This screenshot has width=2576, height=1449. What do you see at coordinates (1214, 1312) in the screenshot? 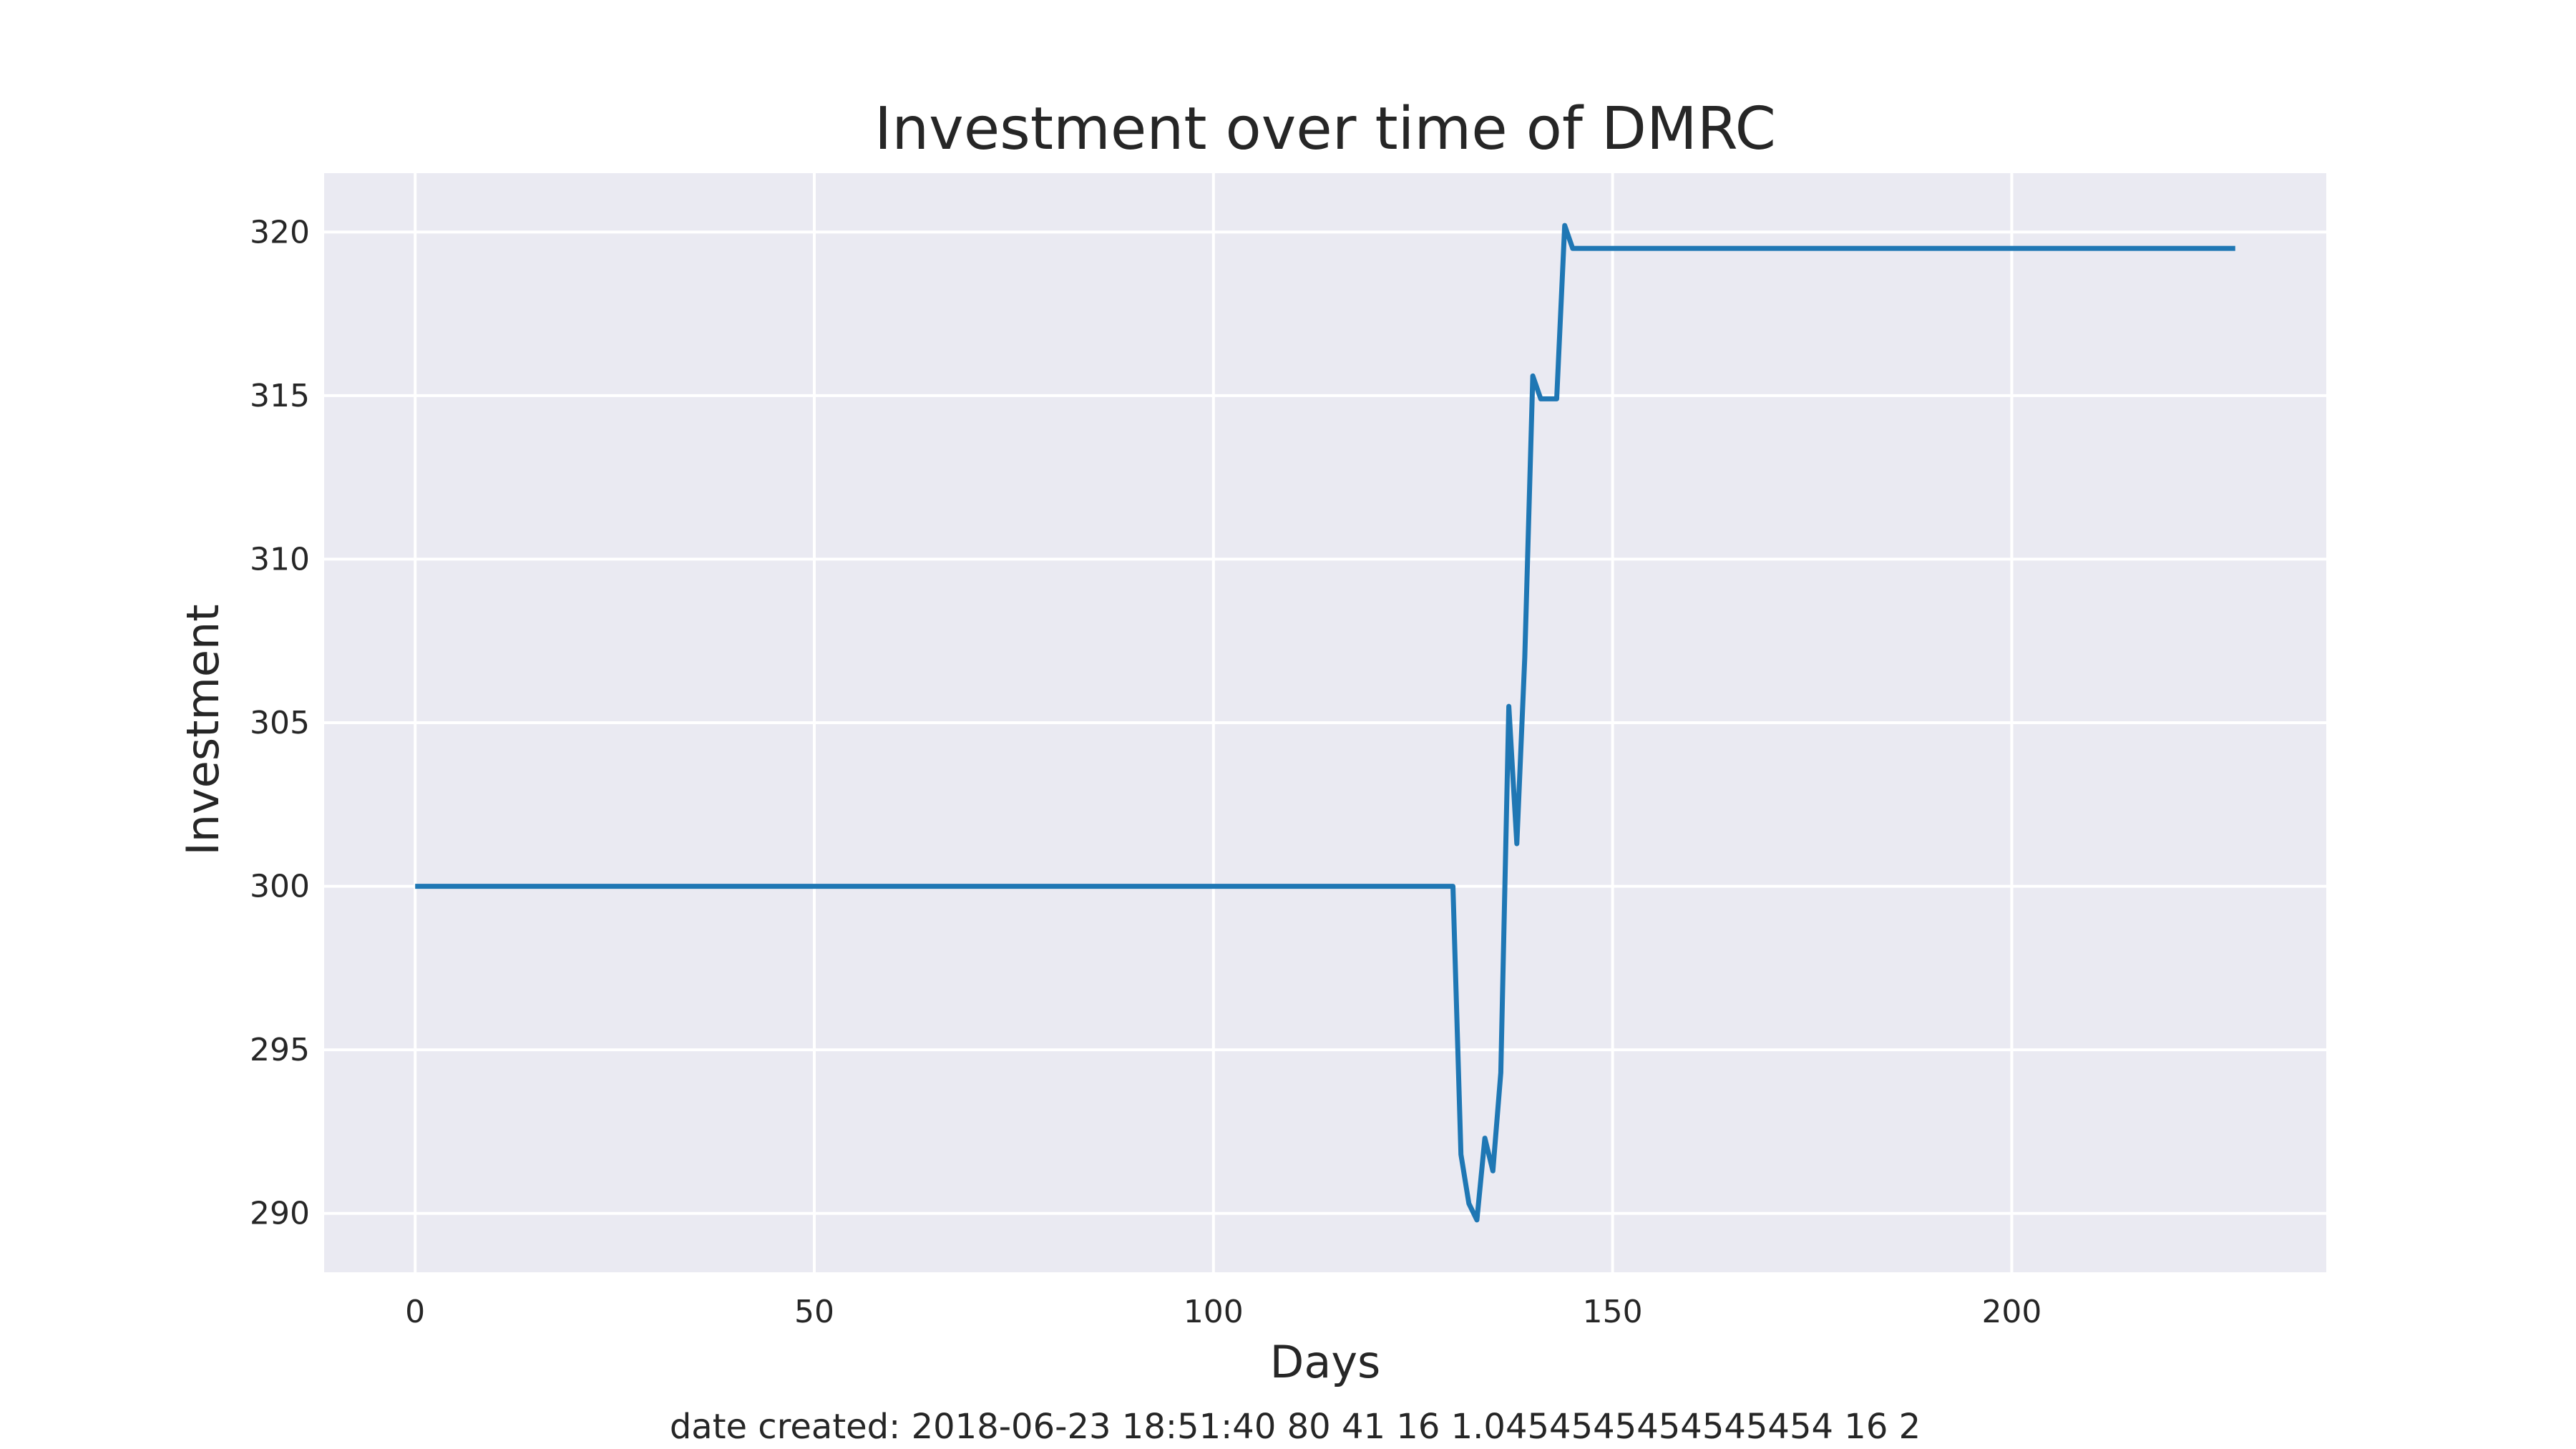
I see `x-tick-label: 100` at bounding box center [1214, 1312].